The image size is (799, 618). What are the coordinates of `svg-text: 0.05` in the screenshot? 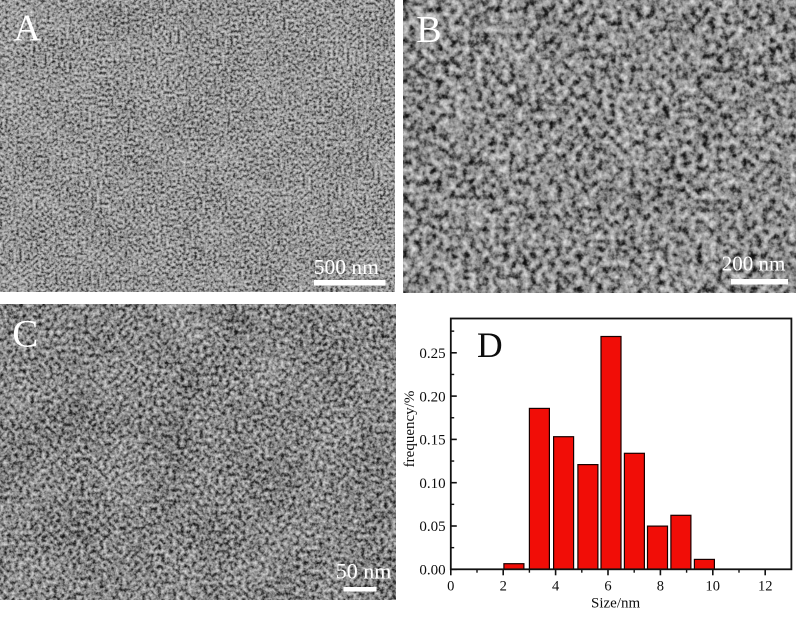 It's located at (432, 527).